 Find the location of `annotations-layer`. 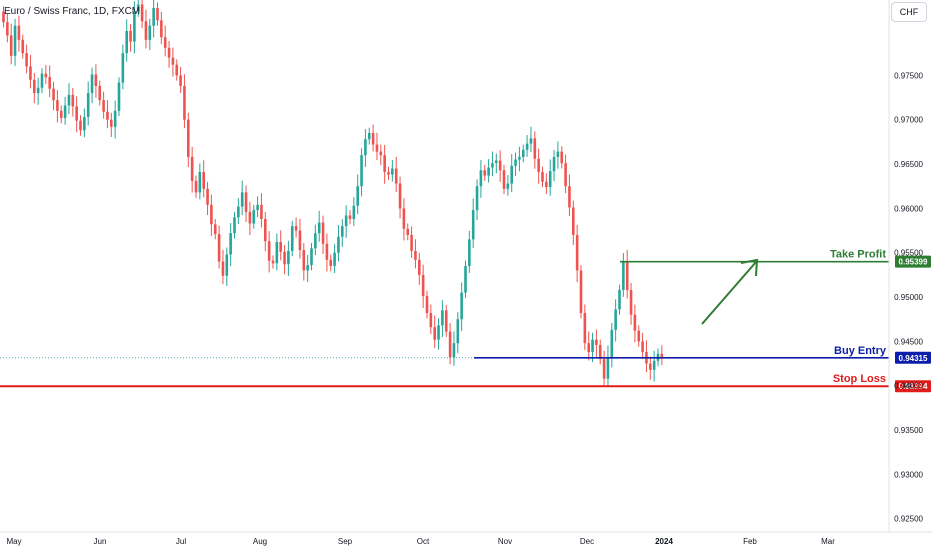

annotations-layer is located at coordinates (730, 291).